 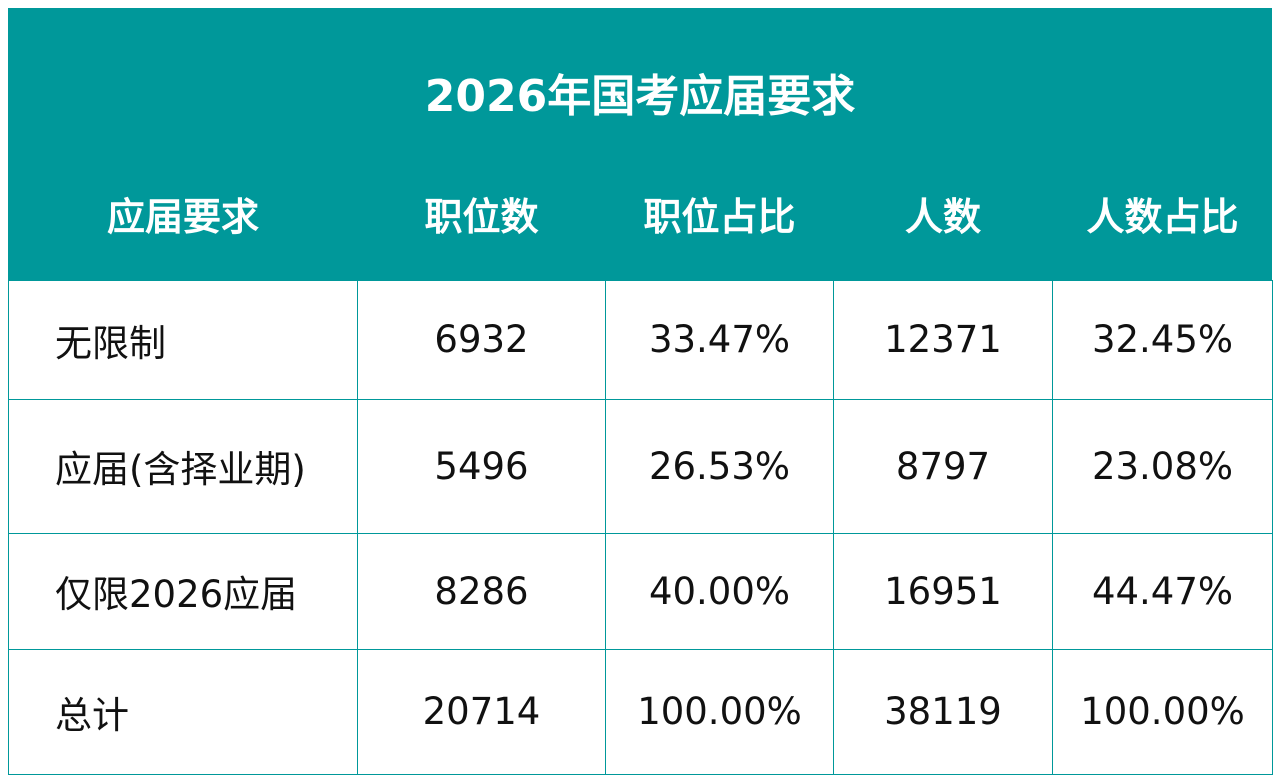 What do you see at coordinates (481, 711) in the screenshot?
I see `table-cell: 20714` at bounding box center [481, 711].